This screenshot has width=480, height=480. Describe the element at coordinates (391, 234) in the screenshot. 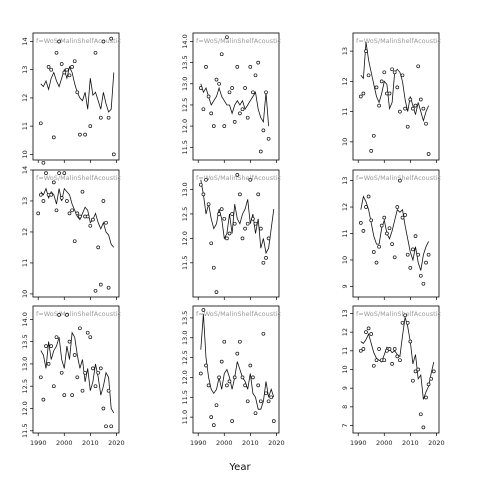

I see `panel-6: f=WoS/MalinShelfAcoustic 9 10 11 12 13` at that location.